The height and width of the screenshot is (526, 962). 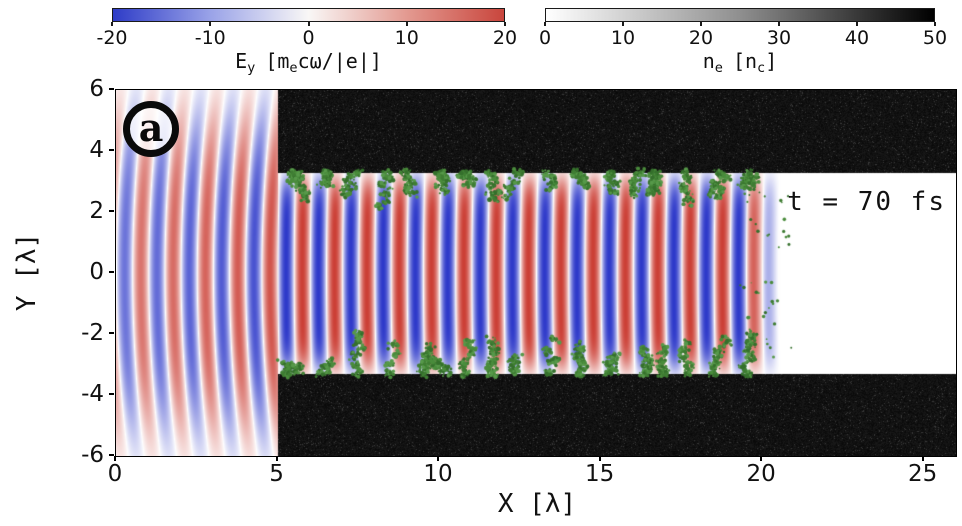 What do you see at coordinates (115, 474) in the screenshot?
I see `x-tick-label: 0` at bounding box center [115, 474].